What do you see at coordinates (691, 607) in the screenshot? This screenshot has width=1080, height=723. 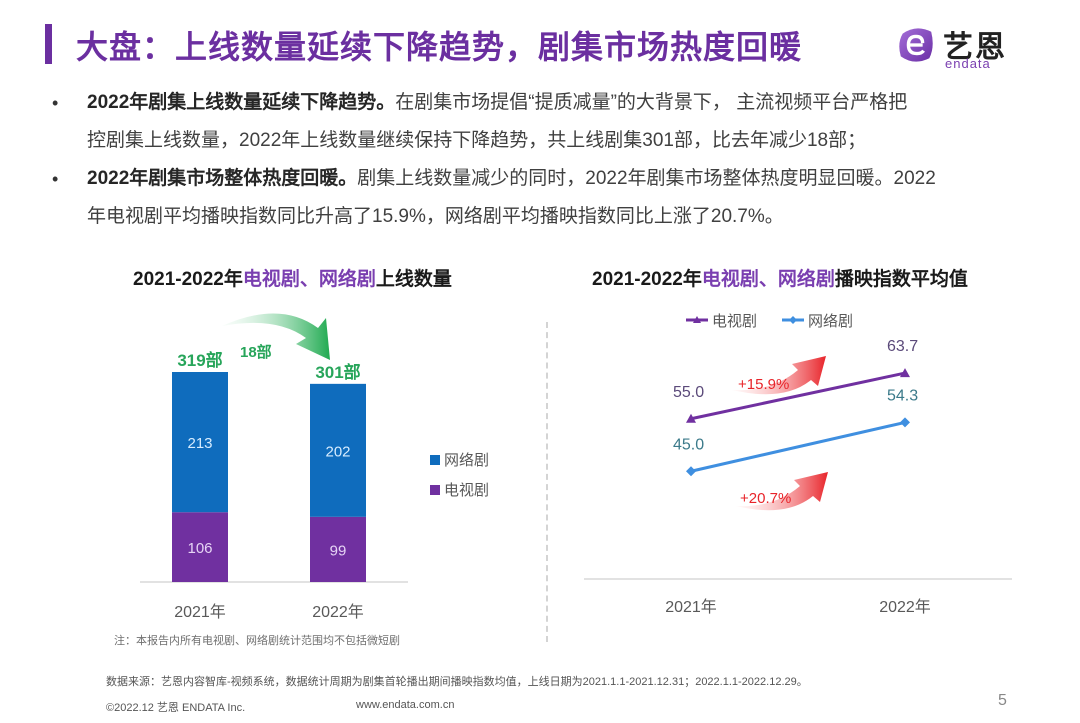 I see `line-x-tick-label: 2021年` at bounding box center [691, 607].